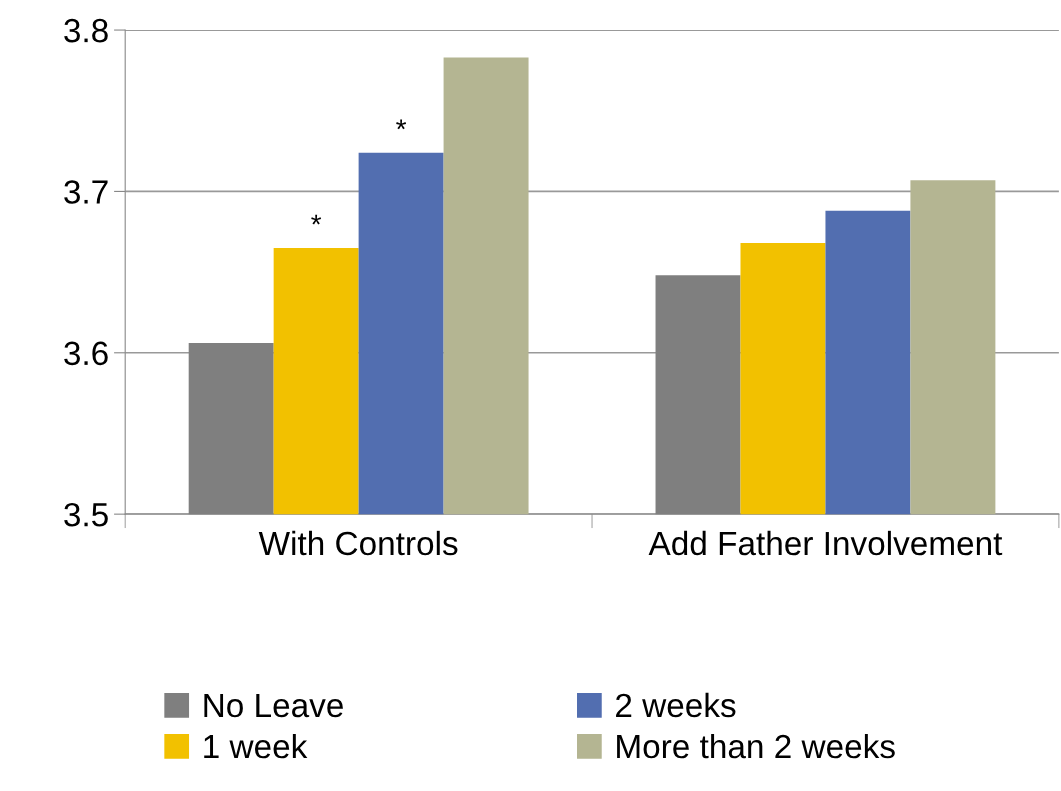 The image size is (1061, 791). What do you see at coordinates (273, 706) in the screenshot?
I see `legend-label: No Leave` at bounding box center [273, 706].